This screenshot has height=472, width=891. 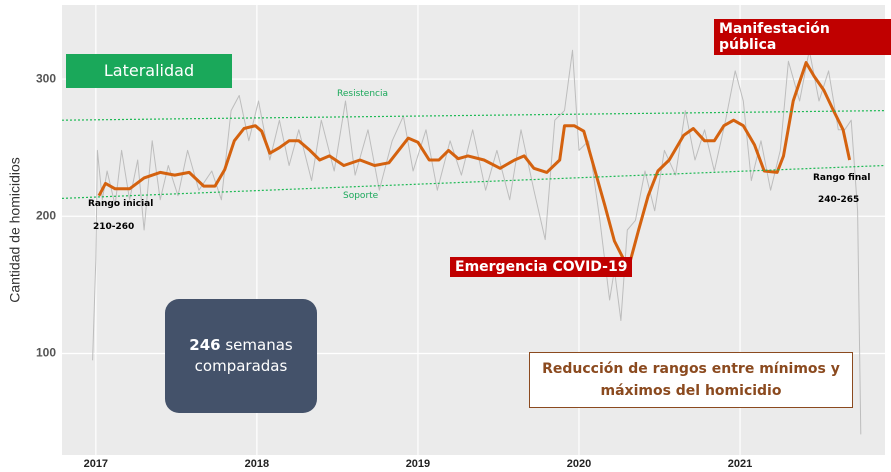 What do you see at coordinates (121, 204) in the screenshot?
I see `rango-inicial: Rango inicial` at bounding box center [121, 204].